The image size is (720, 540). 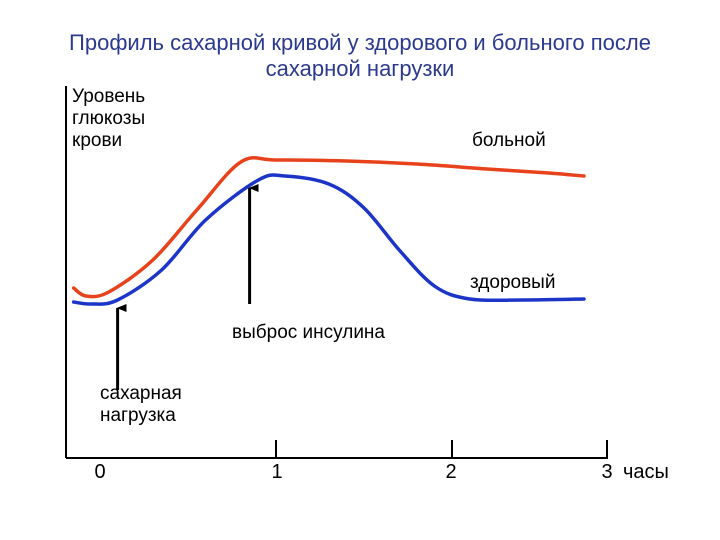 What do you see at coordinates (100, 472) in the screenshot?
I see `x-tick-label-0: 0` at bounding box center [100, 472].